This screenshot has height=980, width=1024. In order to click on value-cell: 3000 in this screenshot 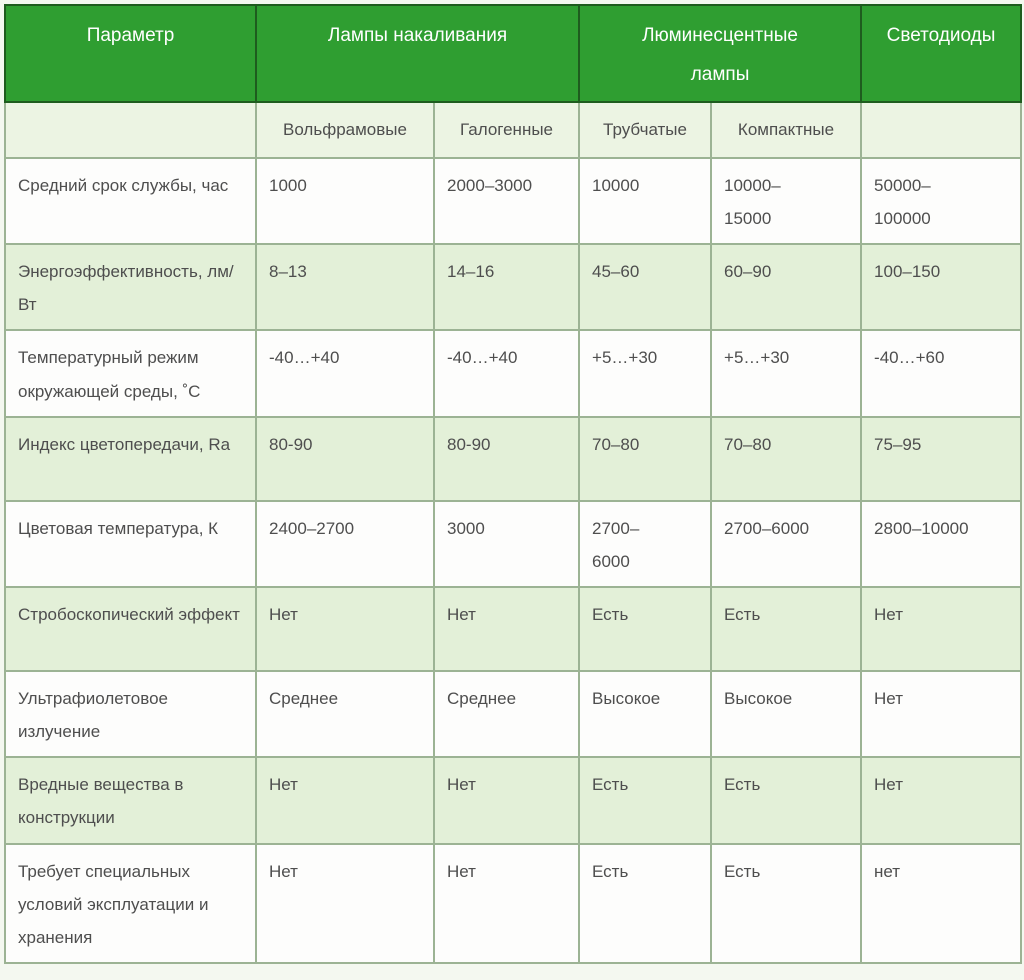, I will do `click(506, 544)`.